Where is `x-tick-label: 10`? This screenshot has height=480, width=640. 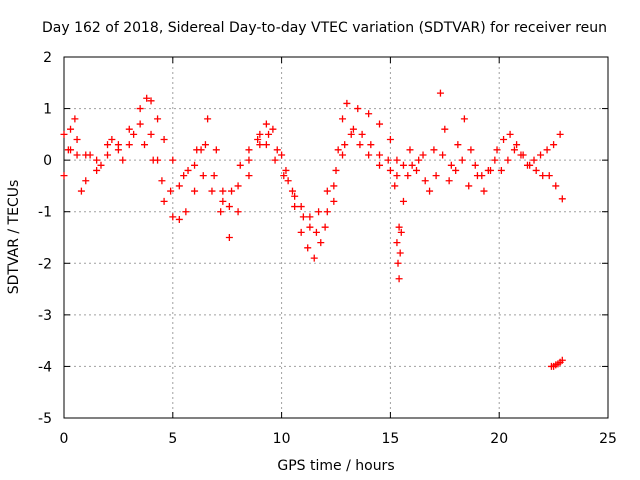
x-tick-label: 10 is located at coordinates (282, 439).